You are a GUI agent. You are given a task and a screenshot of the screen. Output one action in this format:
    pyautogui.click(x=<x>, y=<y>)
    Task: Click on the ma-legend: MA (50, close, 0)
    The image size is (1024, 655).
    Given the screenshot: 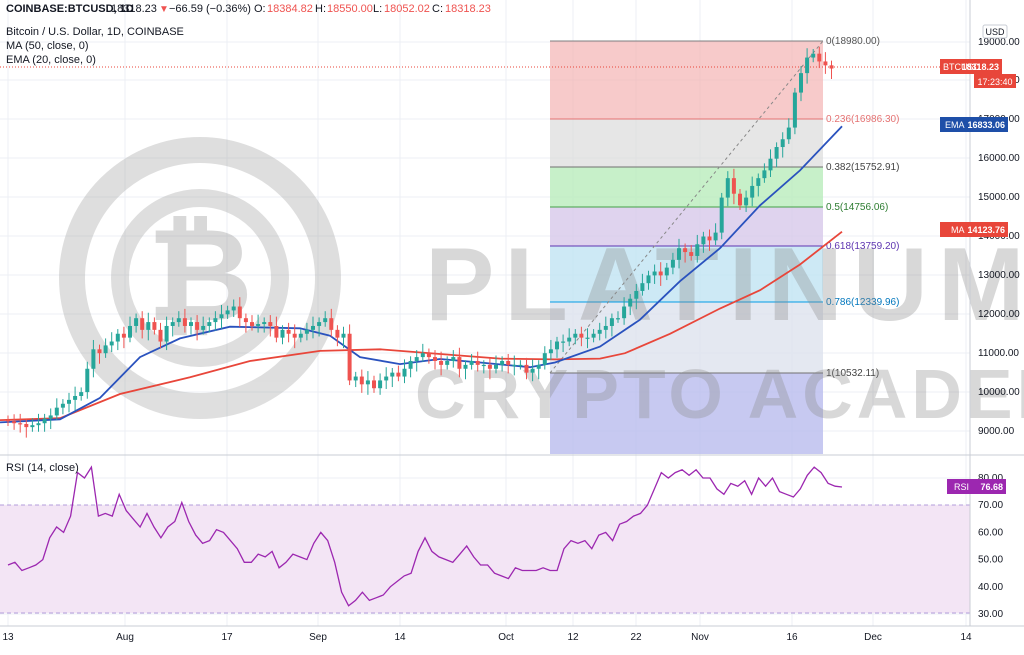 What is the action you would take?
    pyautogui.click(x=47, y=46)
    